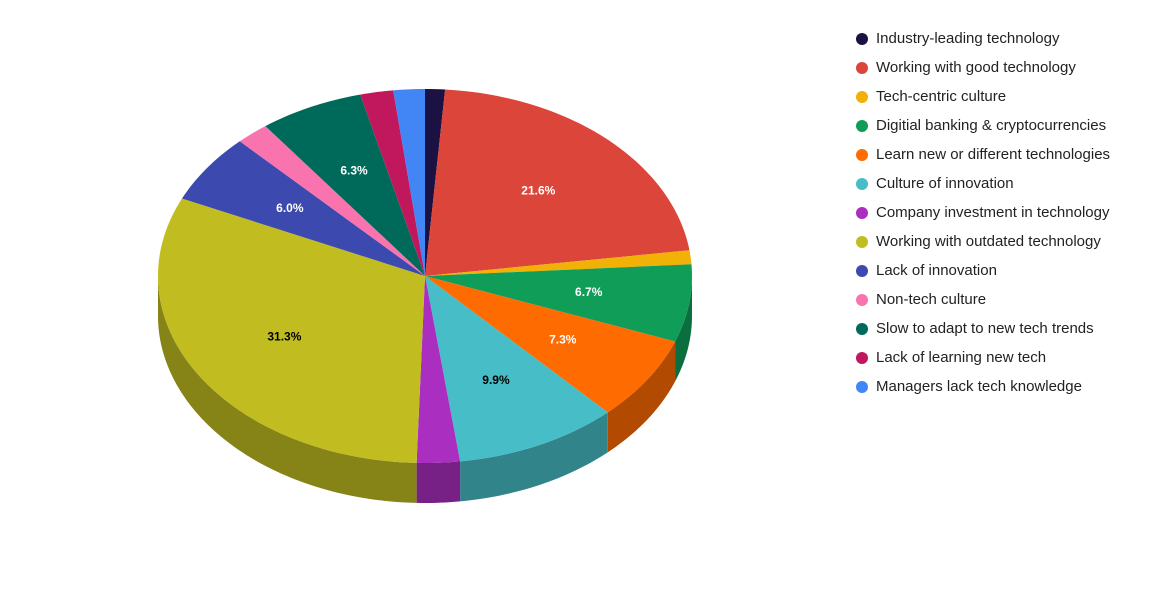  I want to click on legend-label: Company investment in technology, so click(993, 212).